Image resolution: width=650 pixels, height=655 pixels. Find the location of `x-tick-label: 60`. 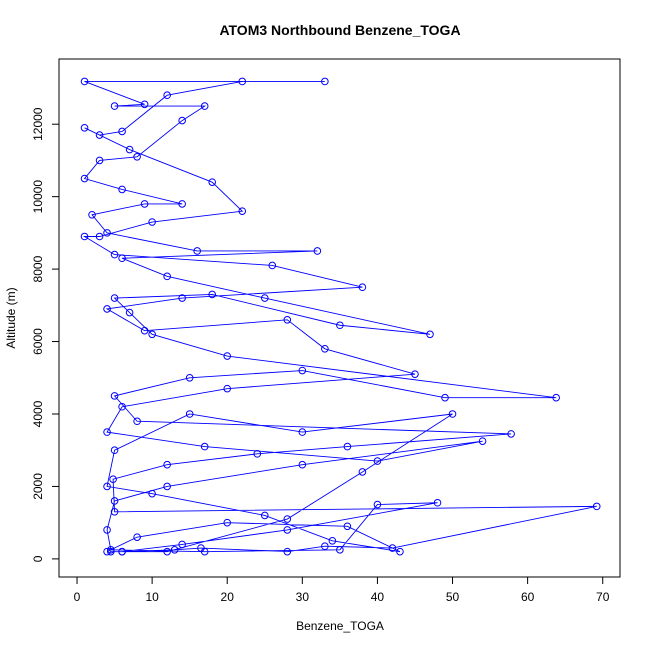

x-tick-label: 60 is located at coordinates (528, 597).